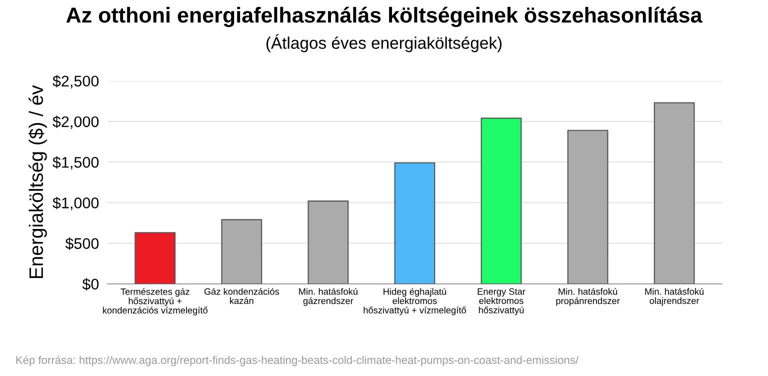  Describe the element at coordinates (75, 122) in the screenshot. I see `y-tick-label: $2,000` at that location.